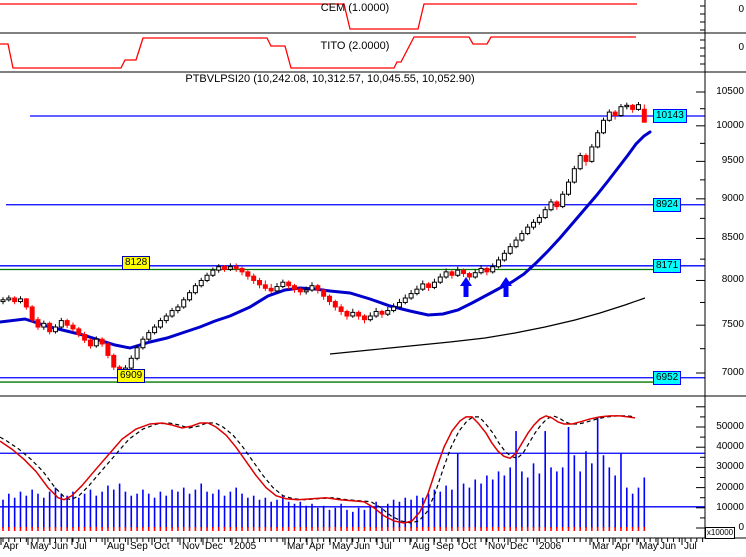  Describe the element at coordinates (732, 161) in the screenshot. I see `y-tick-label: 9500` at that location.